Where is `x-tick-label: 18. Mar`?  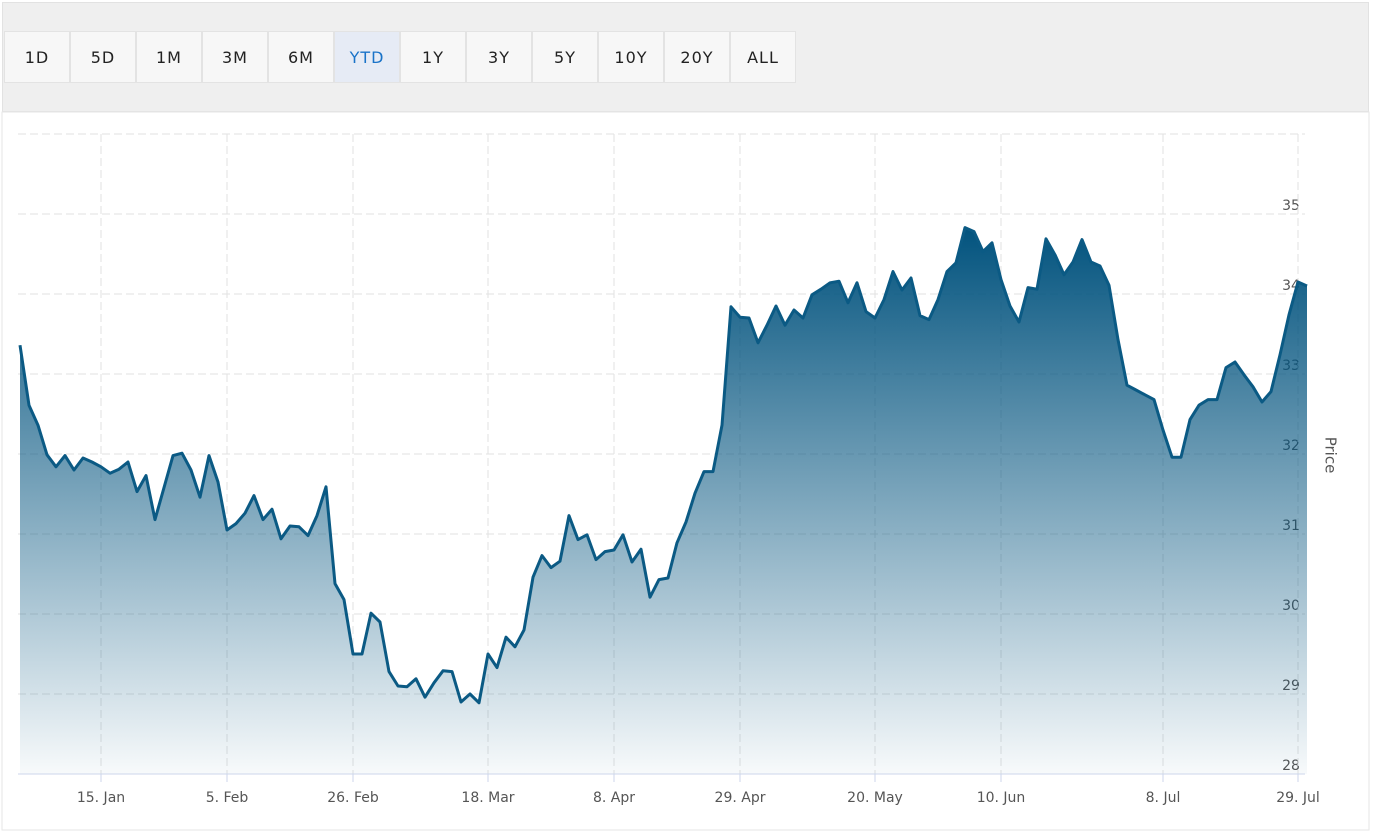
x-tick-label: 18. Mar is located at coordinates (487, 798).